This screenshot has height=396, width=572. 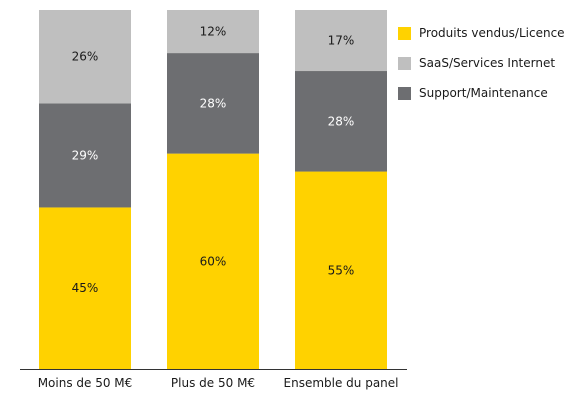 I want to click on data-label: 29%, so click(x=85, y=155).